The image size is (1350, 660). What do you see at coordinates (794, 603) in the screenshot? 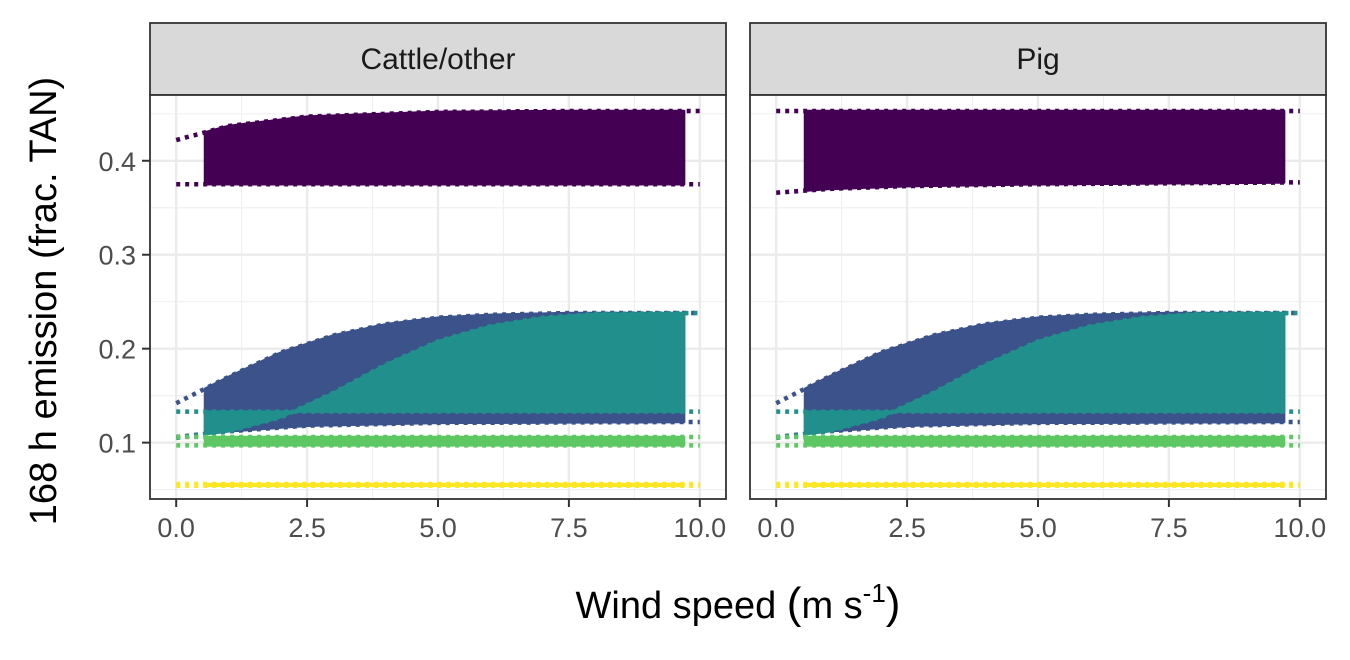
I see `x-axis-title-open: (` at bounding box center [794, 603].